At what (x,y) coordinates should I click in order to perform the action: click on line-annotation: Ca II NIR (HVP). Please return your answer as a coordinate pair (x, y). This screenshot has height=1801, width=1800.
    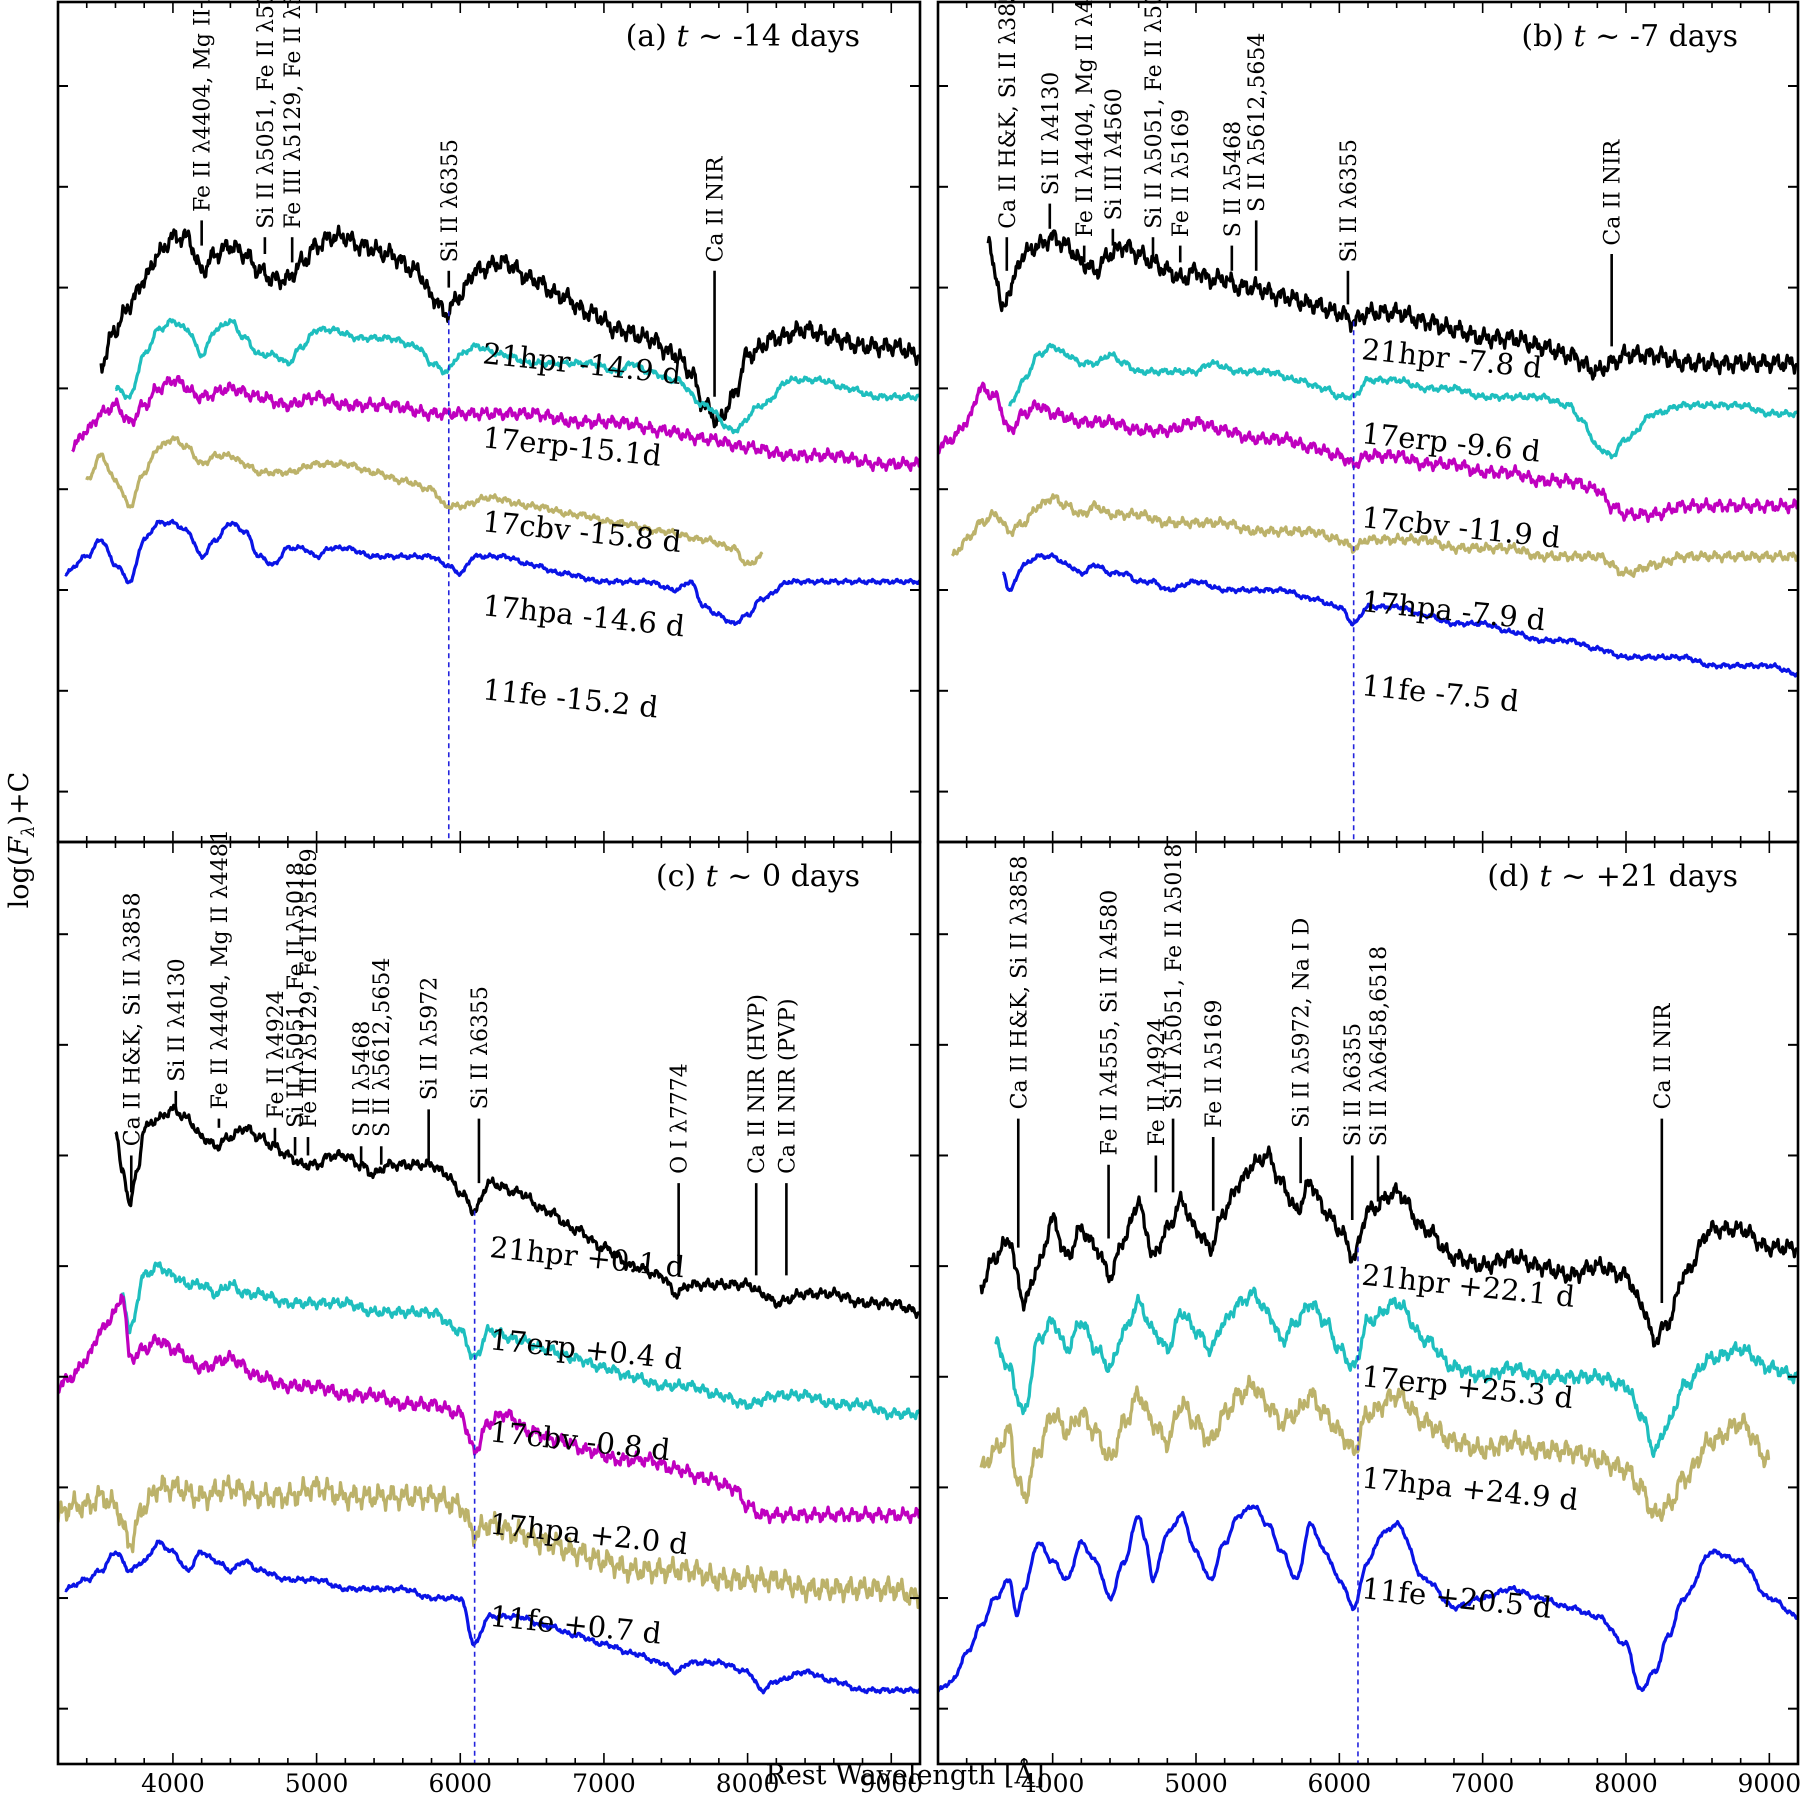
    Looking at the image, I should click on (757, 1084).